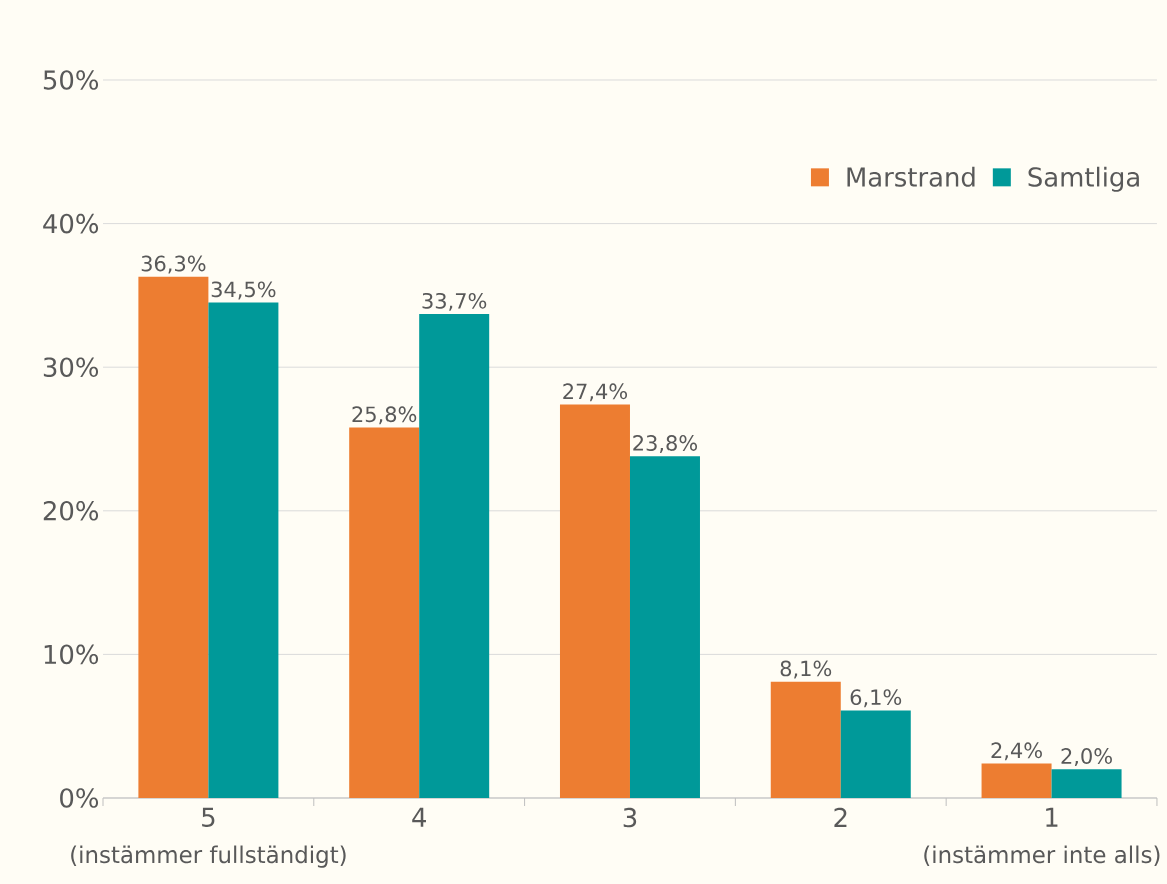 The width and height of the screenshot is (1167, 884). What do you see at coordinates (71, 654) in the screenshot?
I see `y-tick-label: 10%` at bounding box center [71, 654].